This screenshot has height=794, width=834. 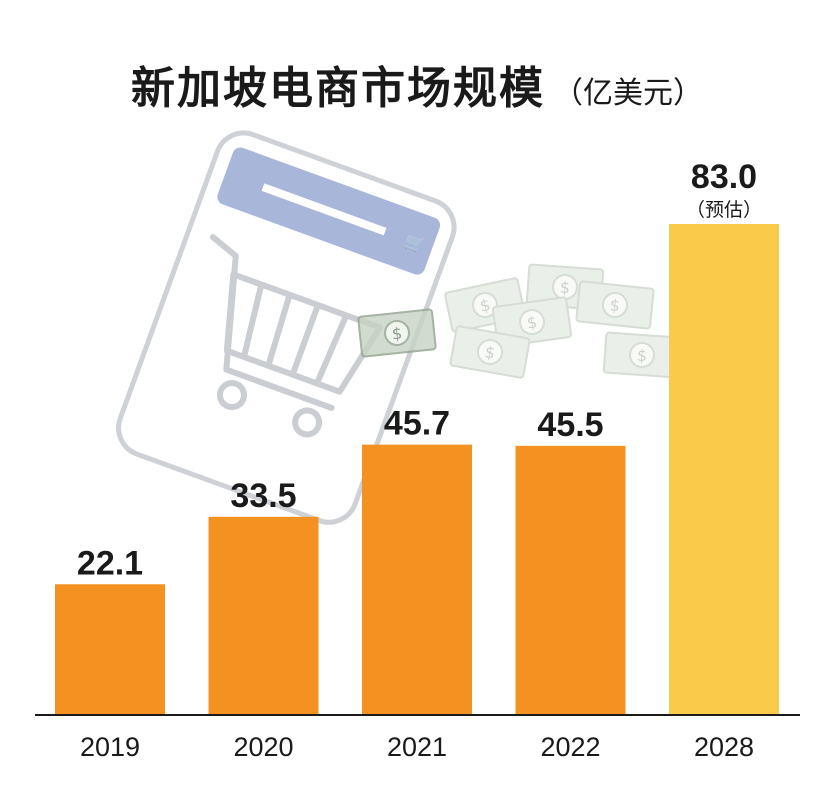 What do you see at coordinates (628, 93) in the screenshot?
I see `chart-title-unit: （亿美元）` at bounding box center [628, 93].